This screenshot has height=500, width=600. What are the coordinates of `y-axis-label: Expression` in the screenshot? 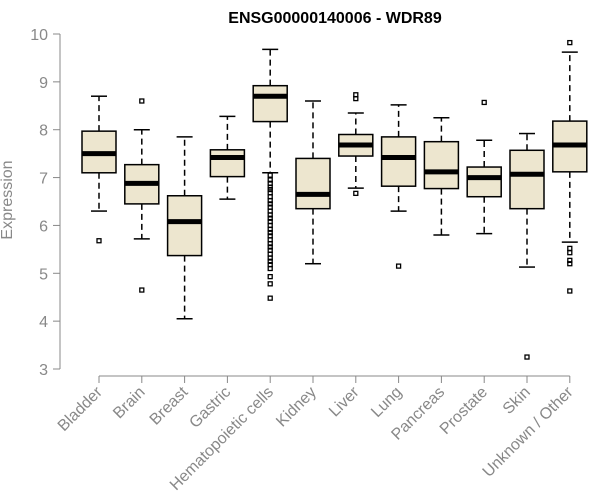 It's located at (8, 199).